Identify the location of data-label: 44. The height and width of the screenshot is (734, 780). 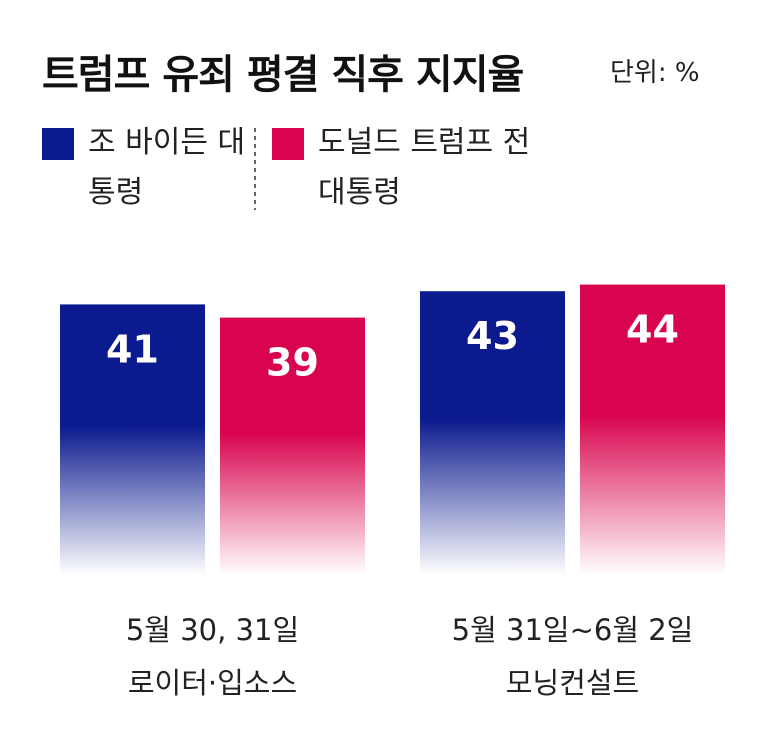
(652, 330).